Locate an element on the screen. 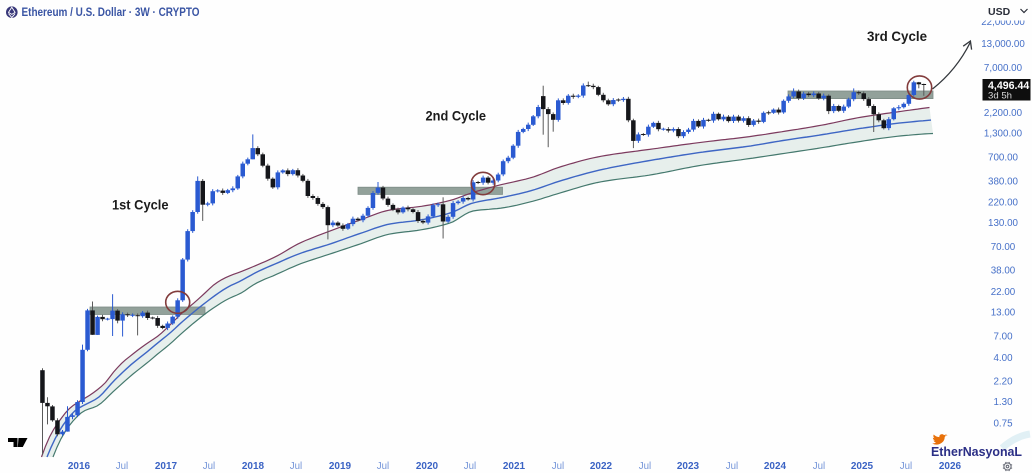 The height and width of the screenshot is (473, 1032). svg-text: 2.20 is located at coordinates (1003, 381).